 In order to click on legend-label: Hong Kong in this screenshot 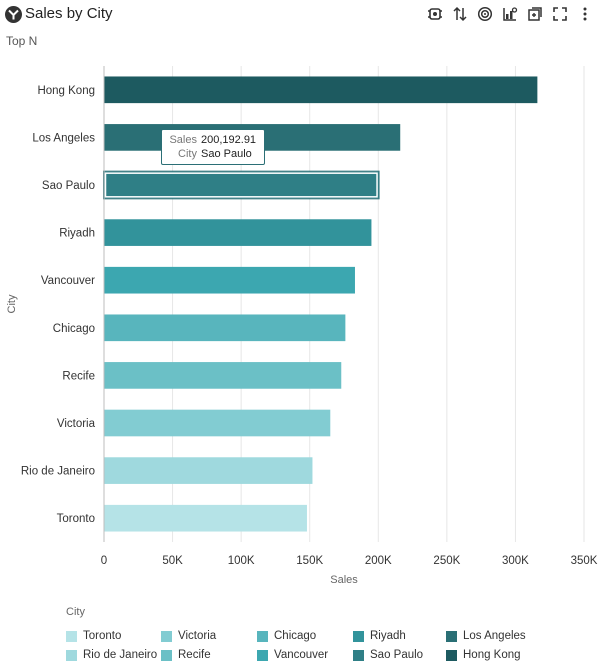, I will do `click(492, 655)`.